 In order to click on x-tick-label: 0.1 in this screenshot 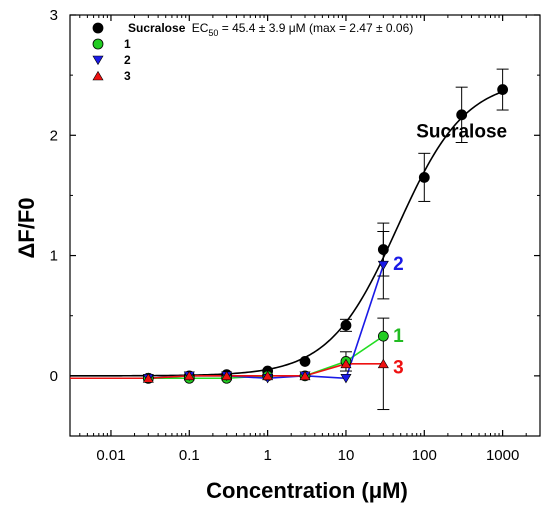, I will do `click(189, 455)`.